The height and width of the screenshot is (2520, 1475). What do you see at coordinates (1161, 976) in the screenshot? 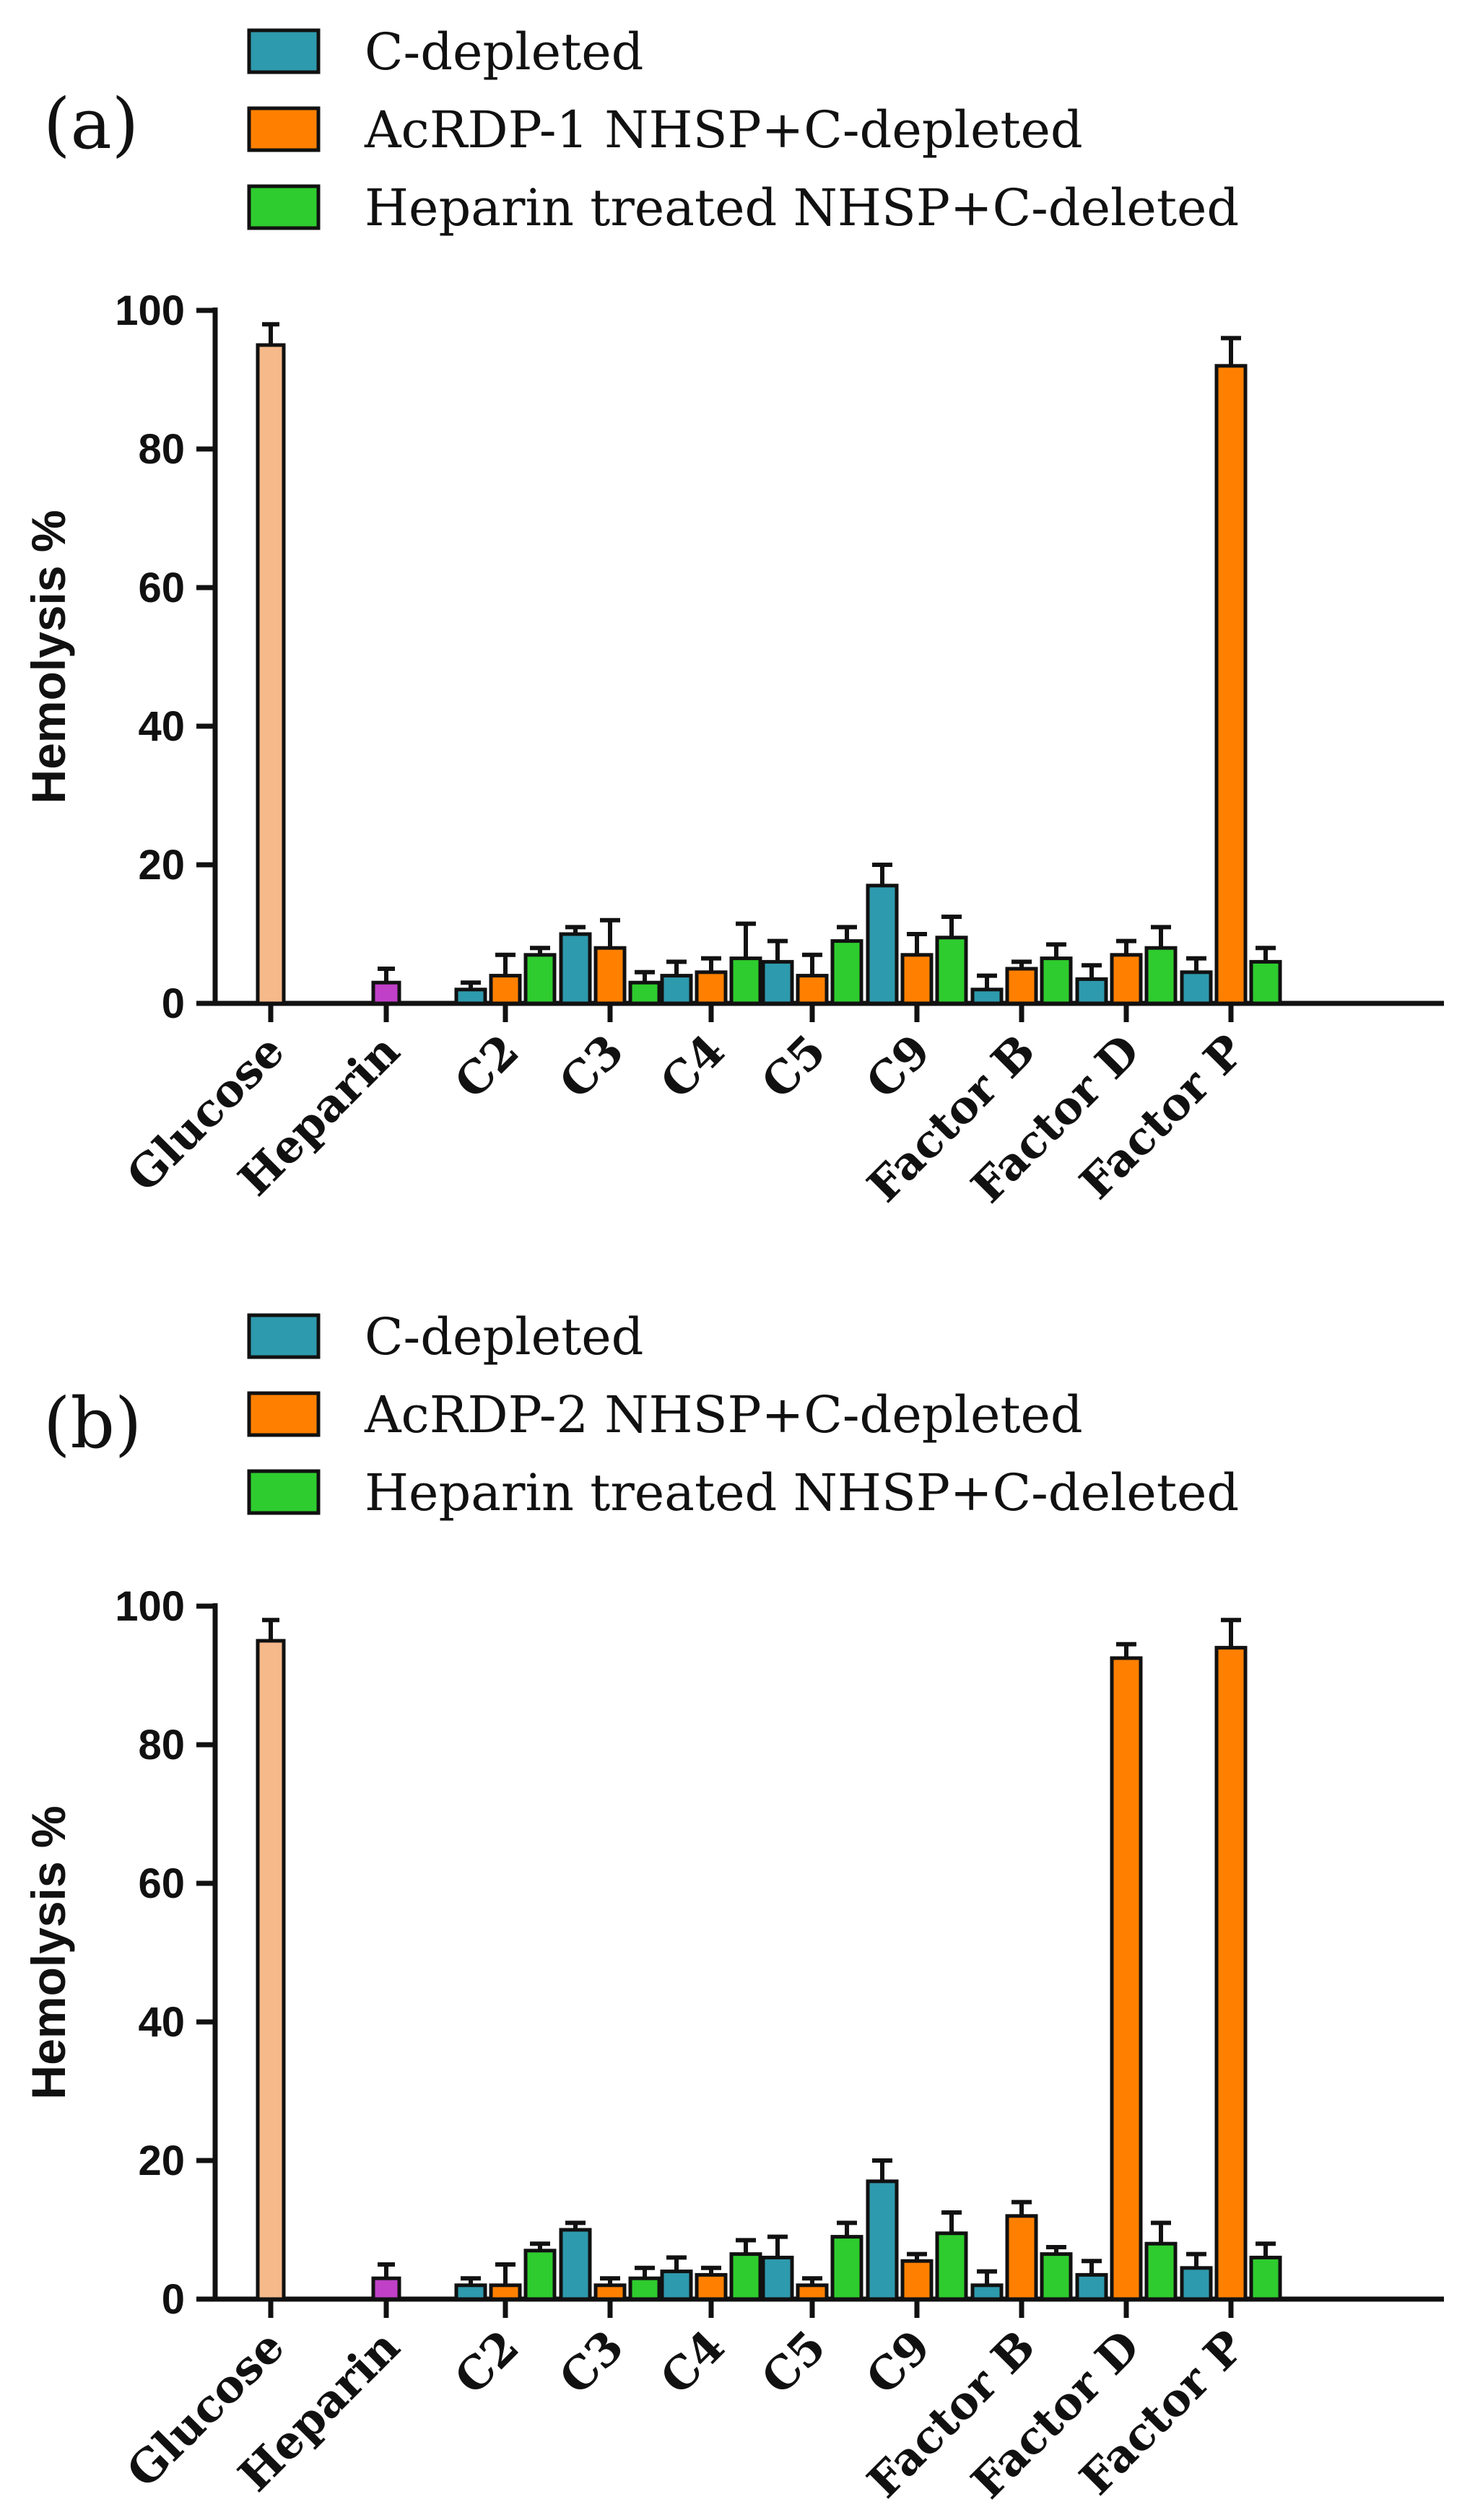
I see `bar-factor-d-heparin-treated-nhsp-c-deleted` at bounding box center [1161, 976].